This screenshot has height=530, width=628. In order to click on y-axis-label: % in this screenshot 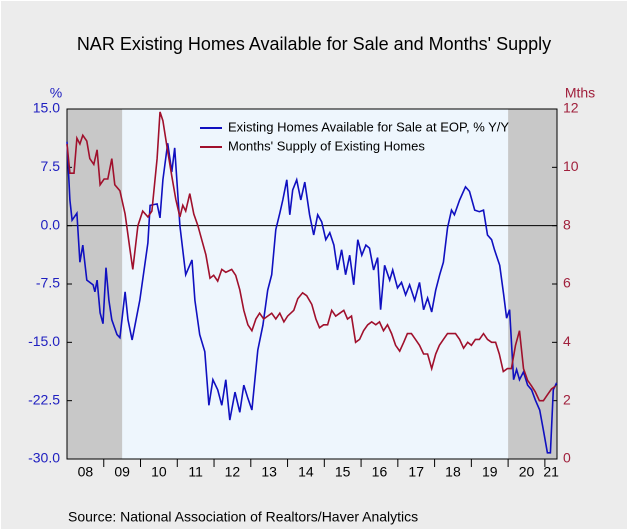, I will do `click(56, 93)`.